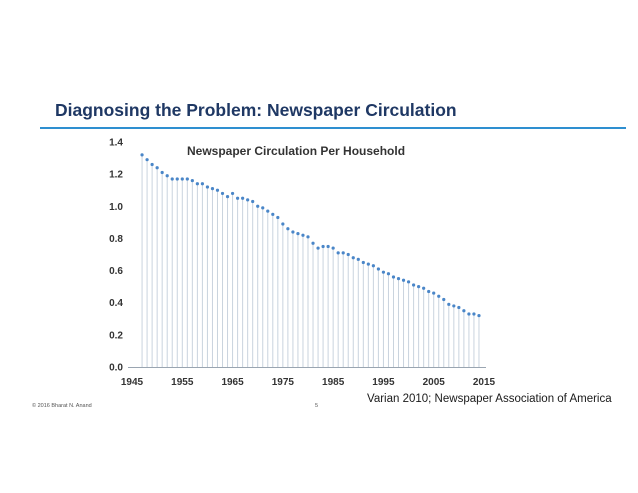 This screenshot has height=493, width=638. What do you see at coordinates (116, 143) in the screenshot?
I see `y-tick-label: 1.4` at bounding box center [116, 143].